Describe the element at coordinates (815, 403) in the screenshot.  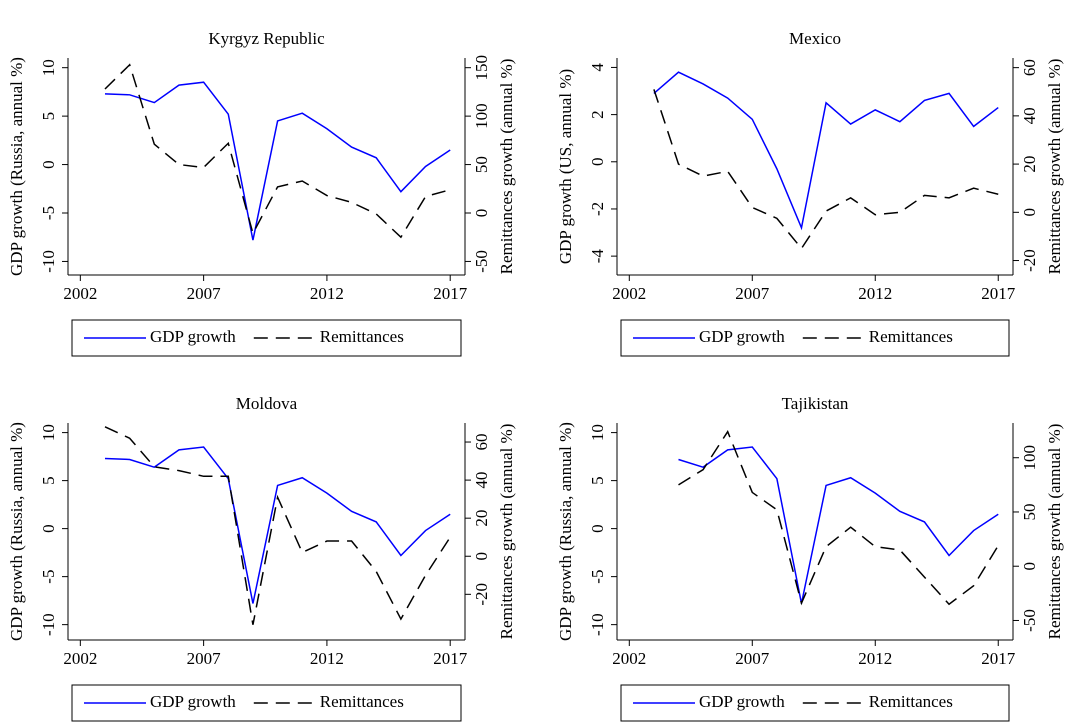
I see `panel-title: Tajikistan` at that location.